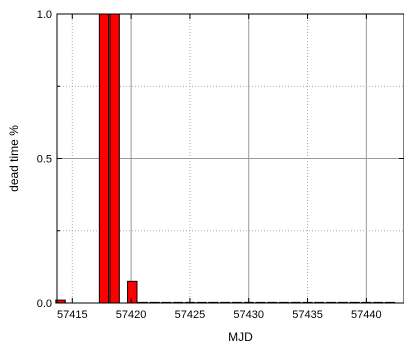 The width and height of the screenshot is (404, 346). What do you see at coordinates (307, 315) in the screenshot?
I see `x-tick-label: 57435` at bounding box center [307, 315].